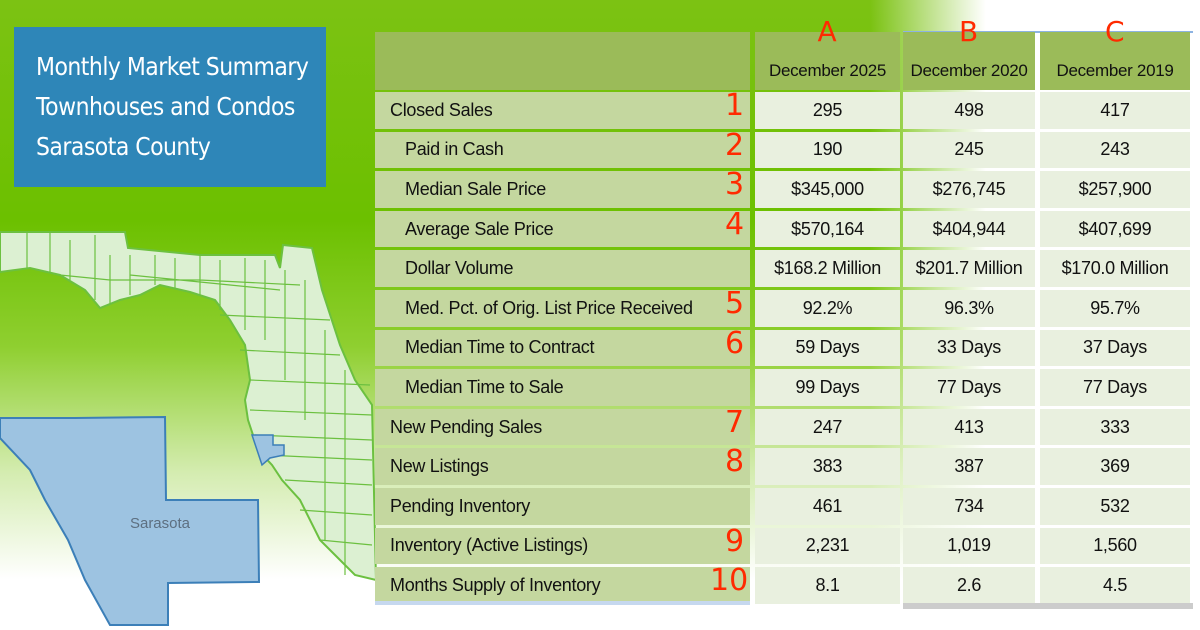 The image size is (1200, 630). Describe the element at coordinates (562, 61) in the screenshot. I see `header-blank-cell` at that location.